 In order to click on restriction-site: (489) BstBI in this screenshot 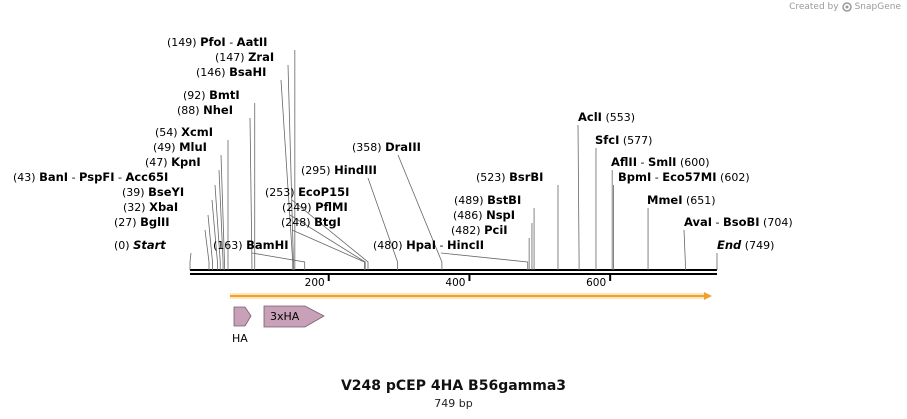, I will do `click(494, 231)`.